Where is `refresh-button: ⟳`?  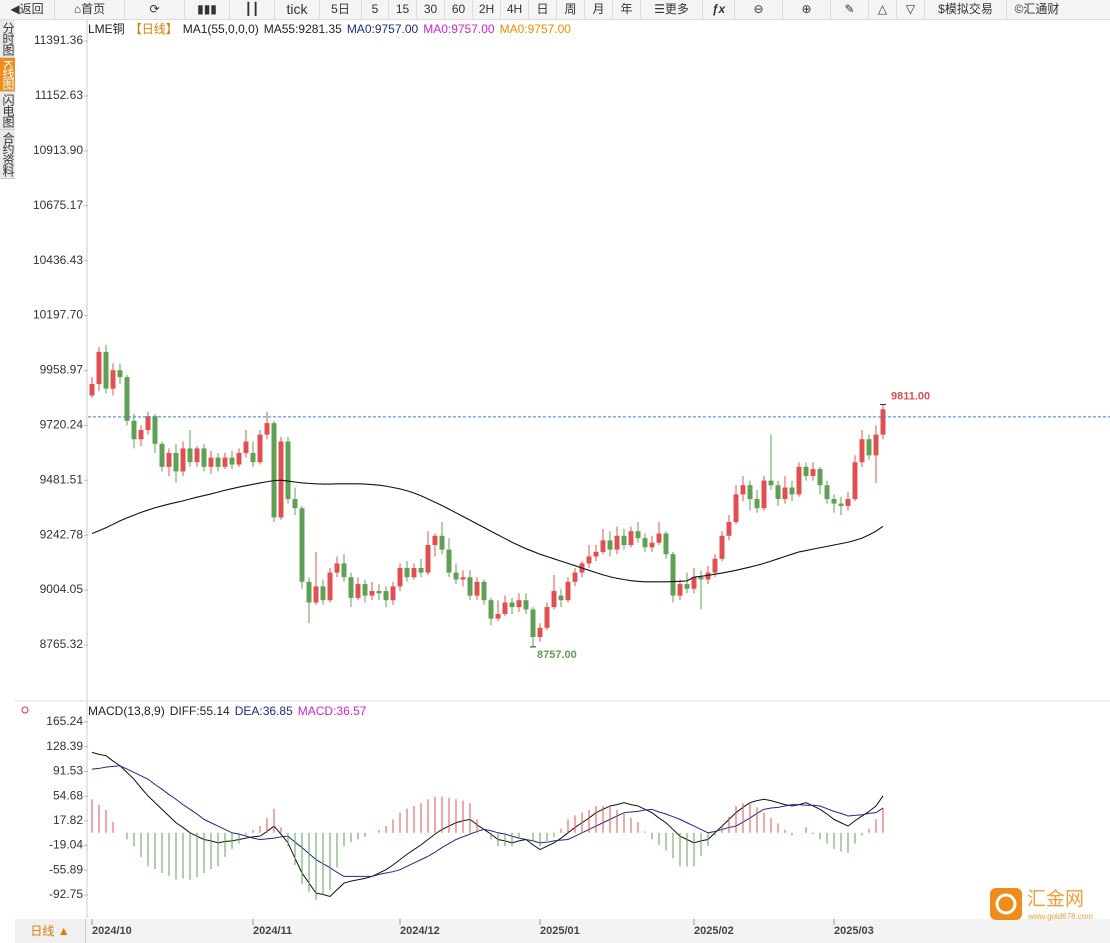 refresh-button: ⟳ is located at coordinates (155, 9).